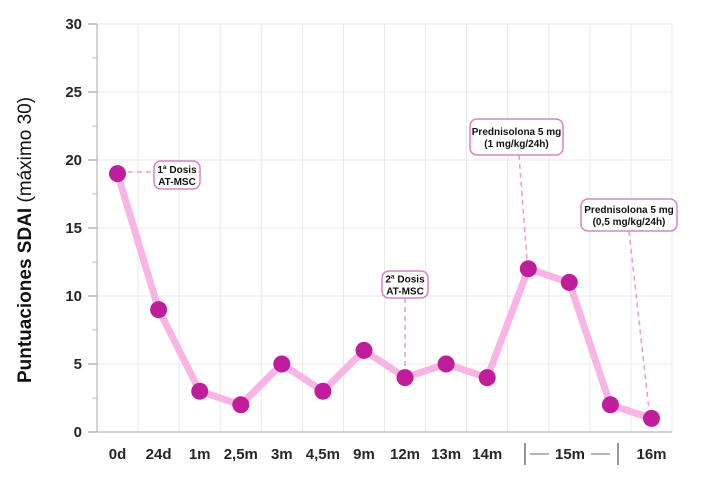  I want to click on y-tick-label: 30, so click(73, 24).